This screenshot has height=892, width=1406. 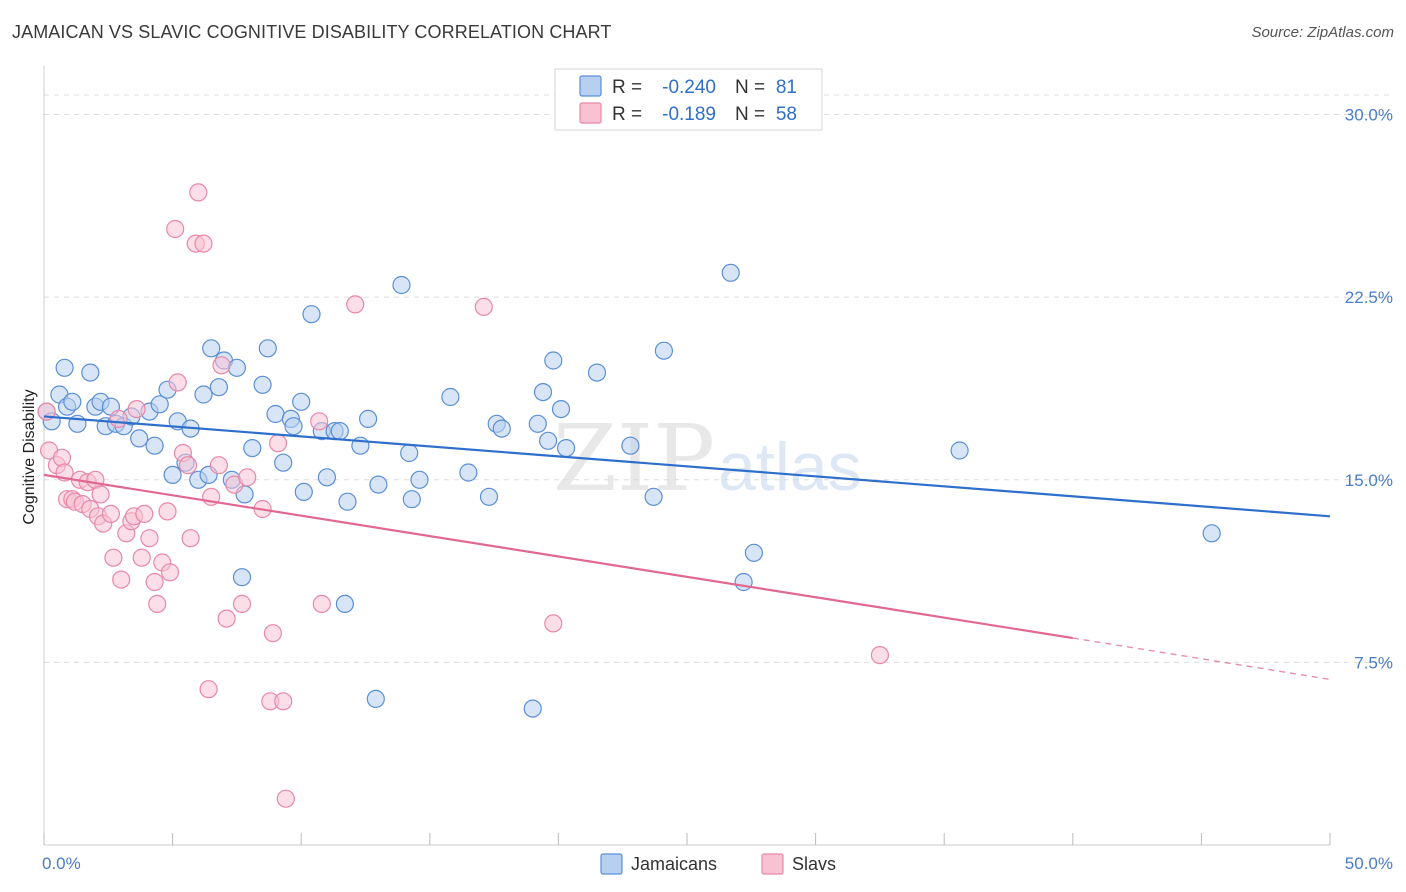 I want to click on jamaican-bottom-swatch, so click(x=611, y=864).